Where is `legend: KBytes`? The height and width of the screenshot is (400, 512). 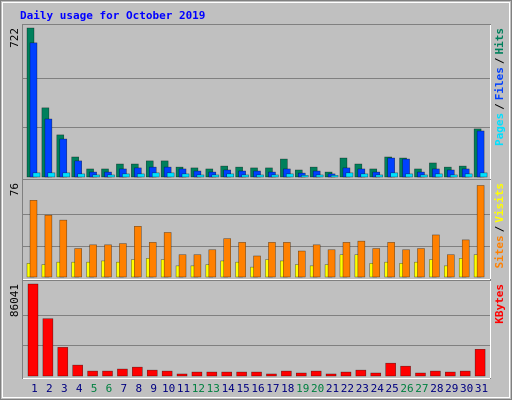
legend: KBytes is located at coordinates (499, 304).